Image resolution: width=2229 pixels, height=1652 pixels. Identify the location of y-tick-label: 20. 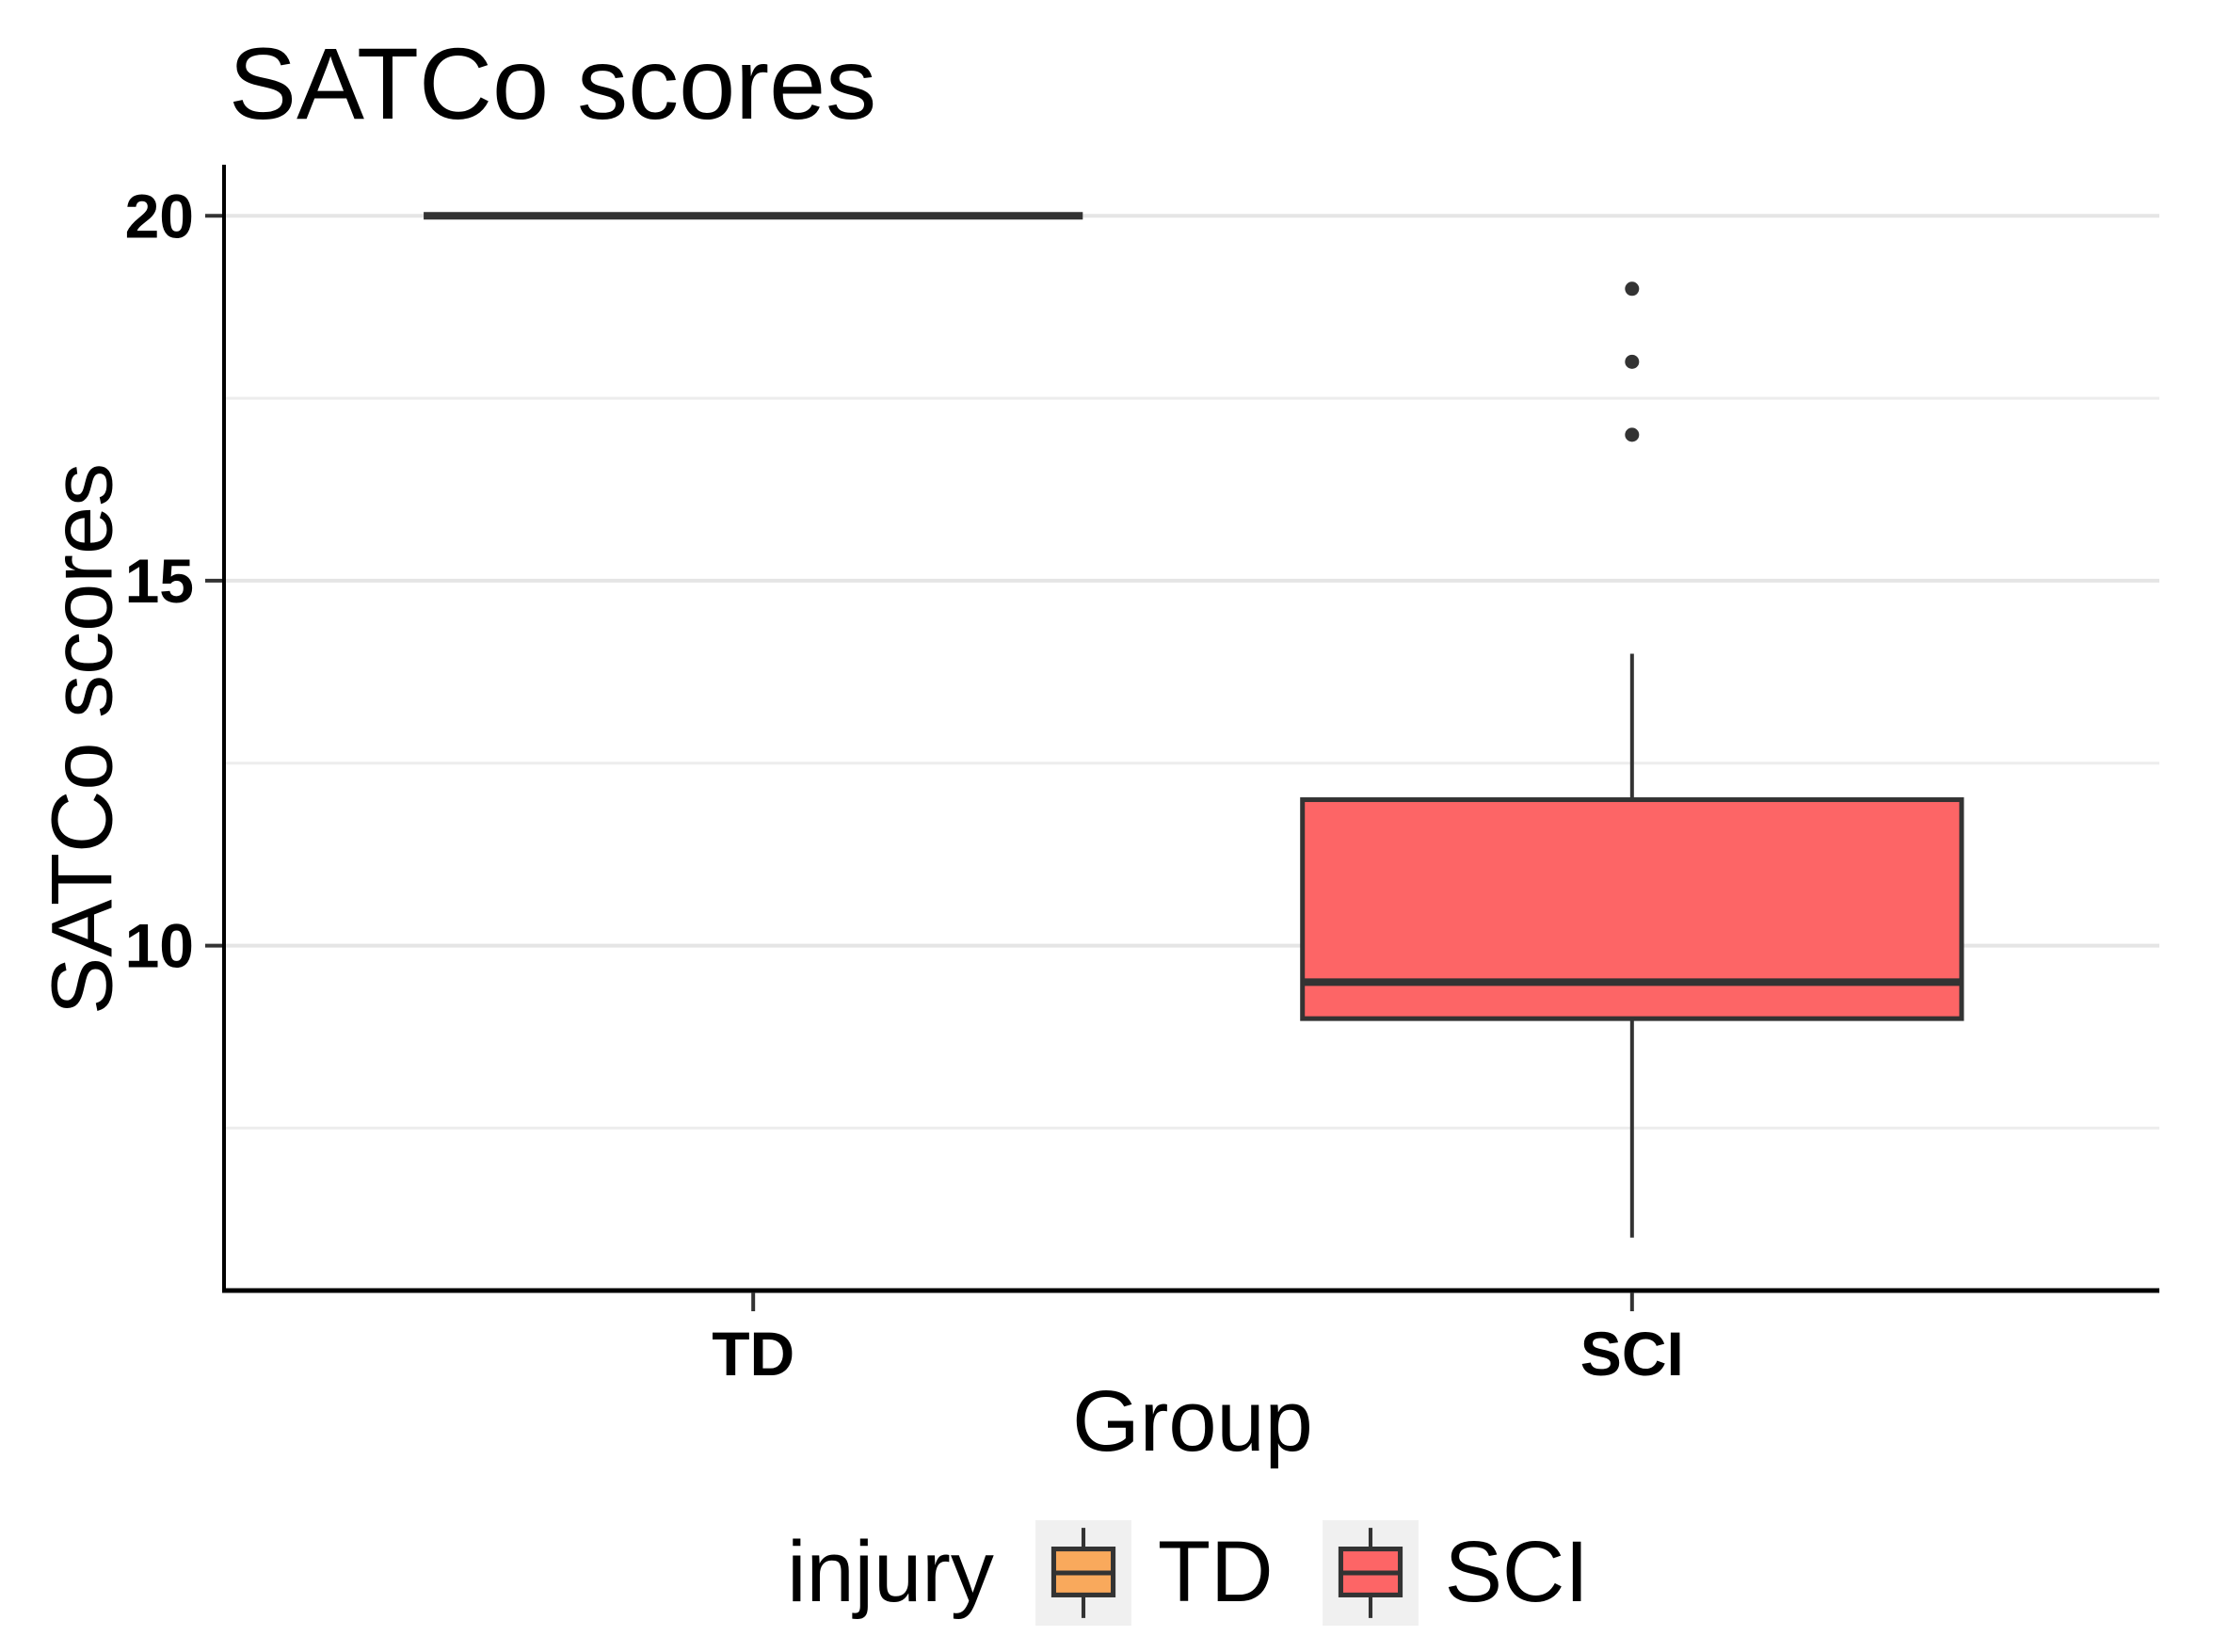
(159, 215).